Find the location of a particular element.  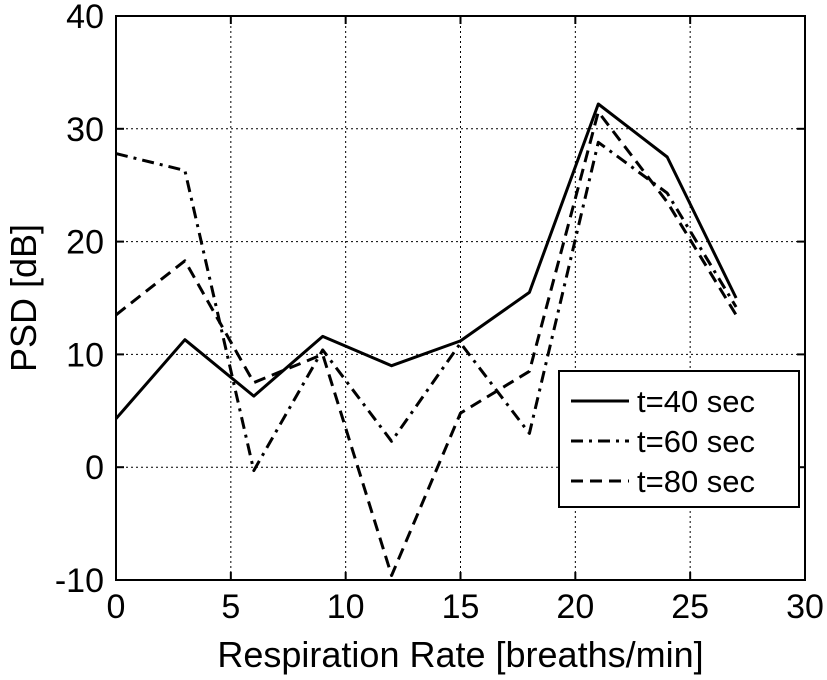

y-tick-label: -10 is located at coordinates (79, 581).